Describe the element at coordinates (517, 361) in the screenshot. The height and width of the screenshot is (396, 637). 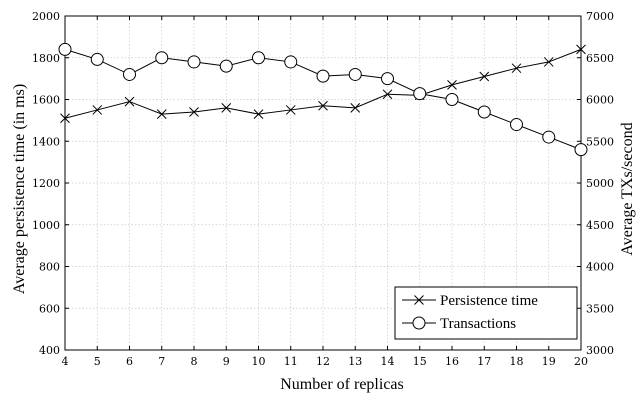
I see `x-tick-label: 18` at that location.